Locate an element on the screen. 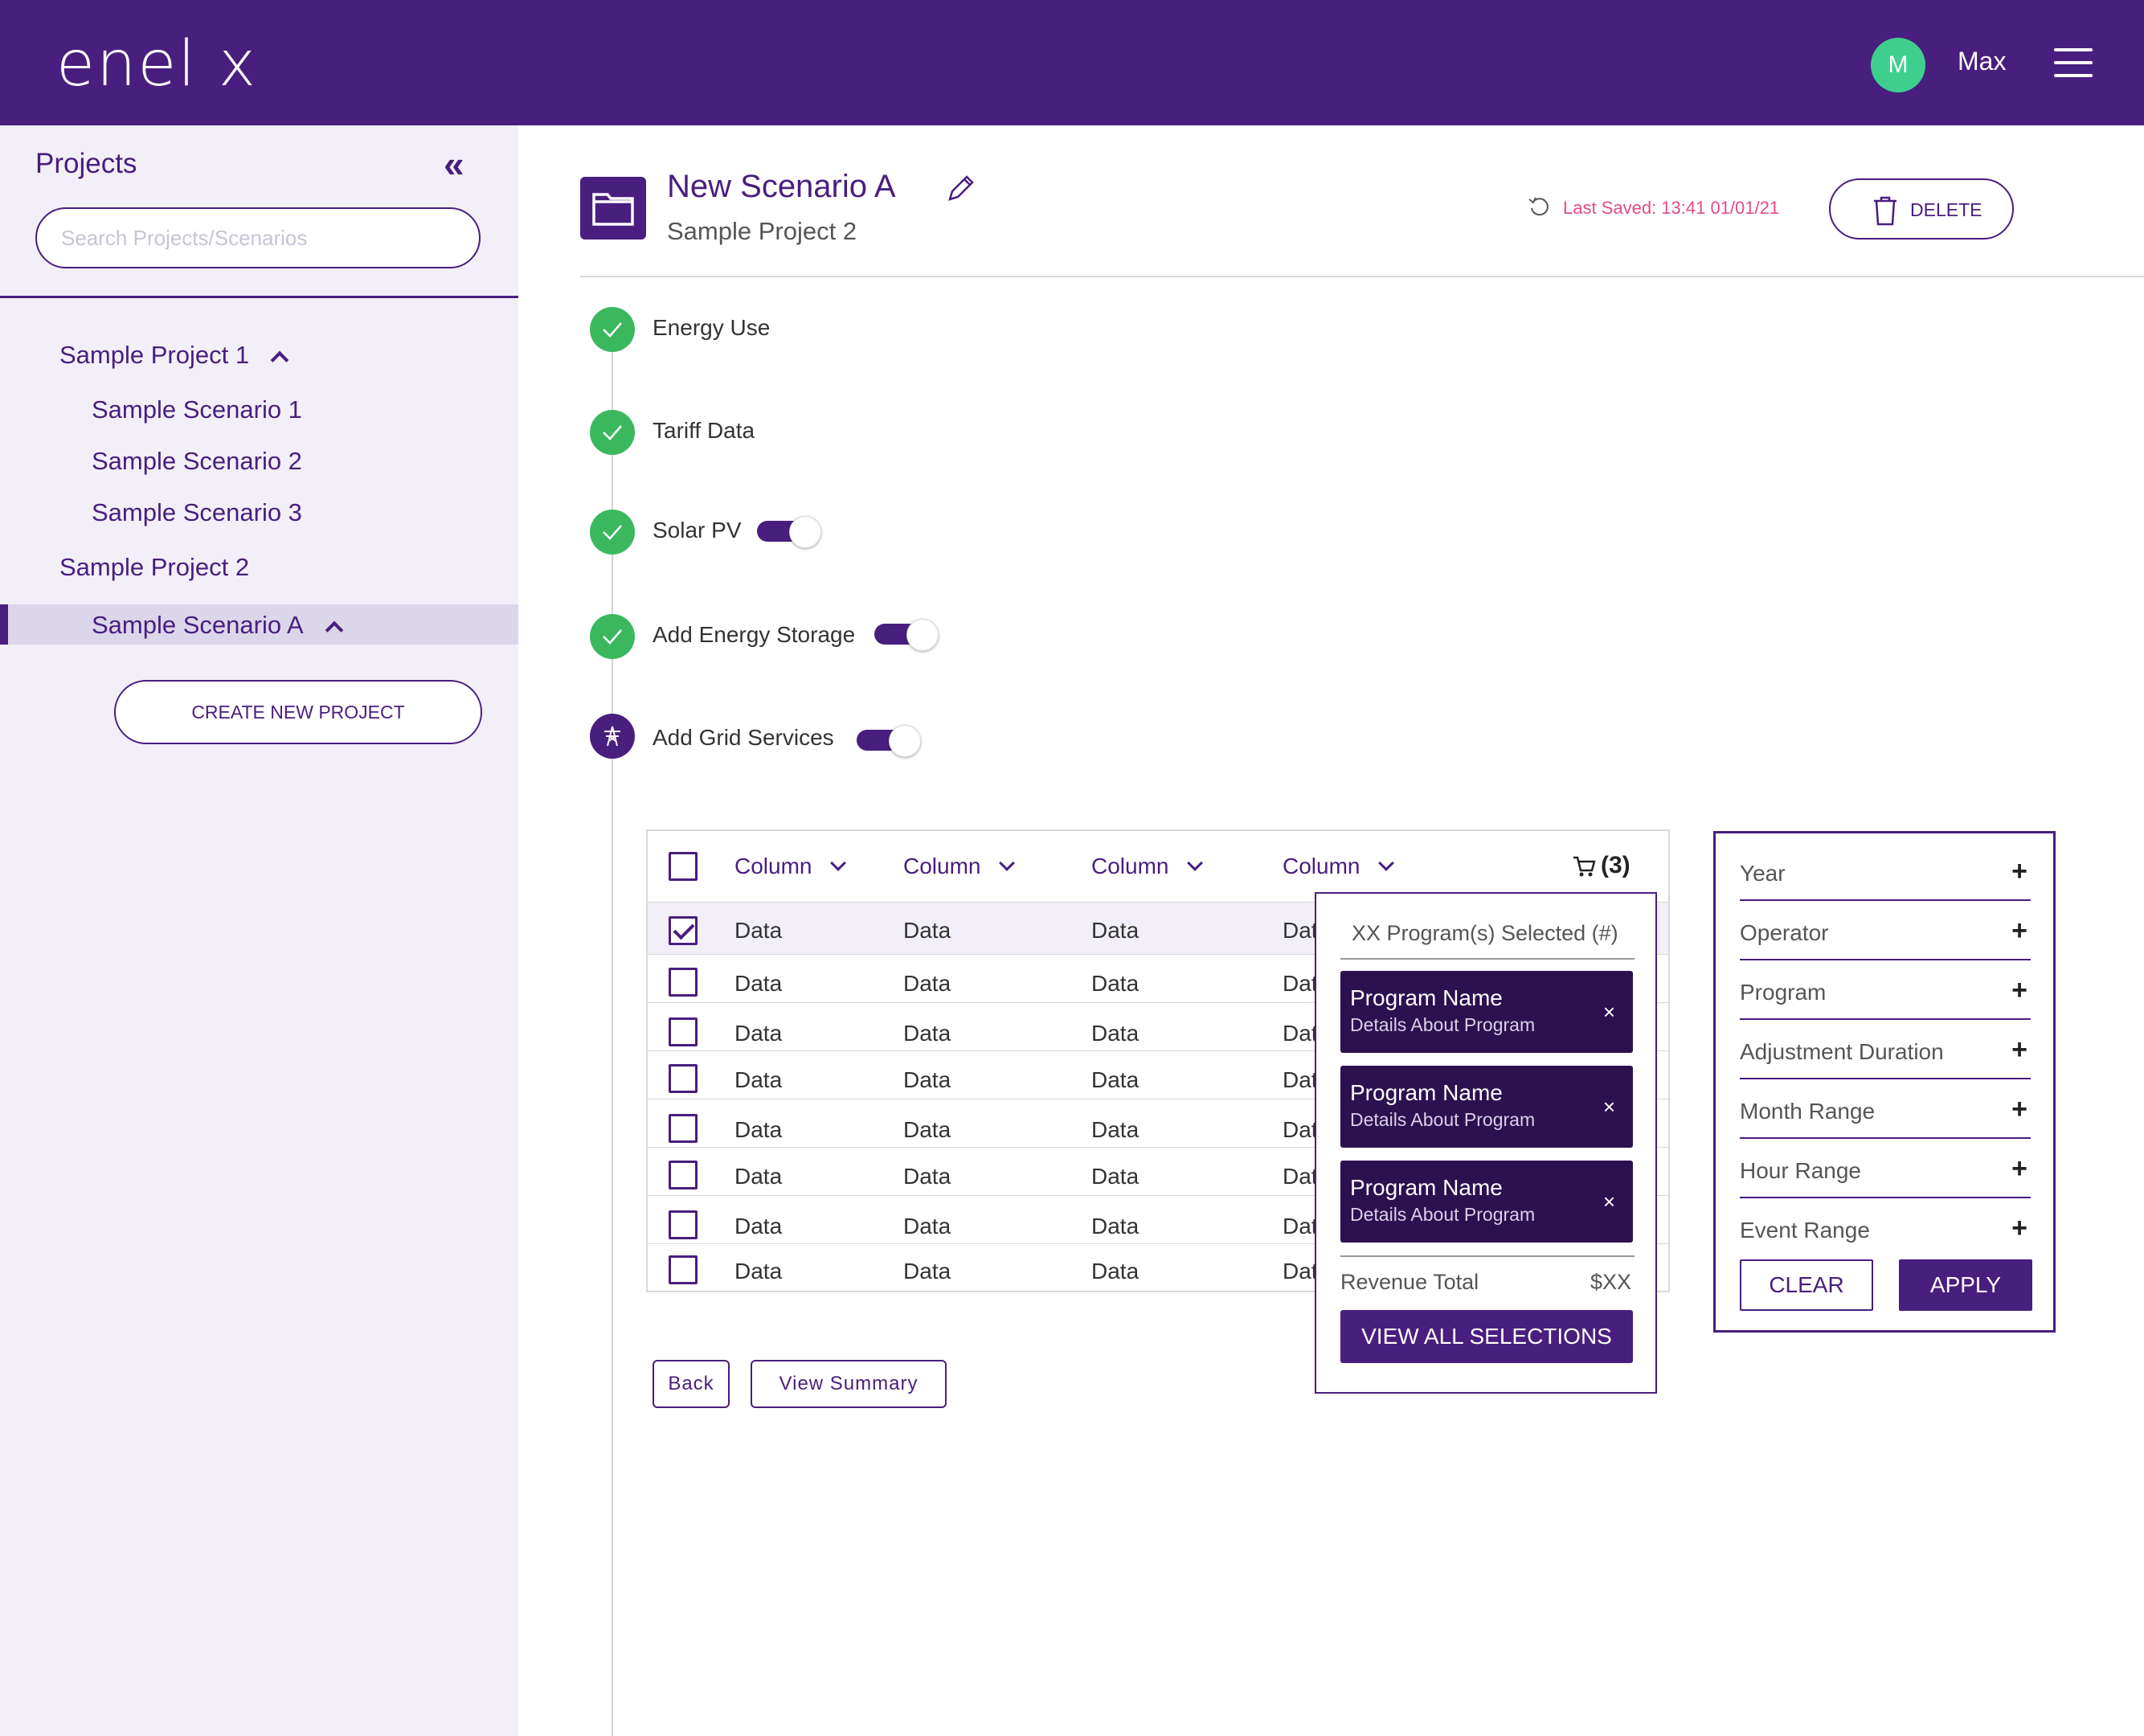  view-all-selections-button: VIEW ALL SELECTIONS is located at coordinates (1486, 1336).